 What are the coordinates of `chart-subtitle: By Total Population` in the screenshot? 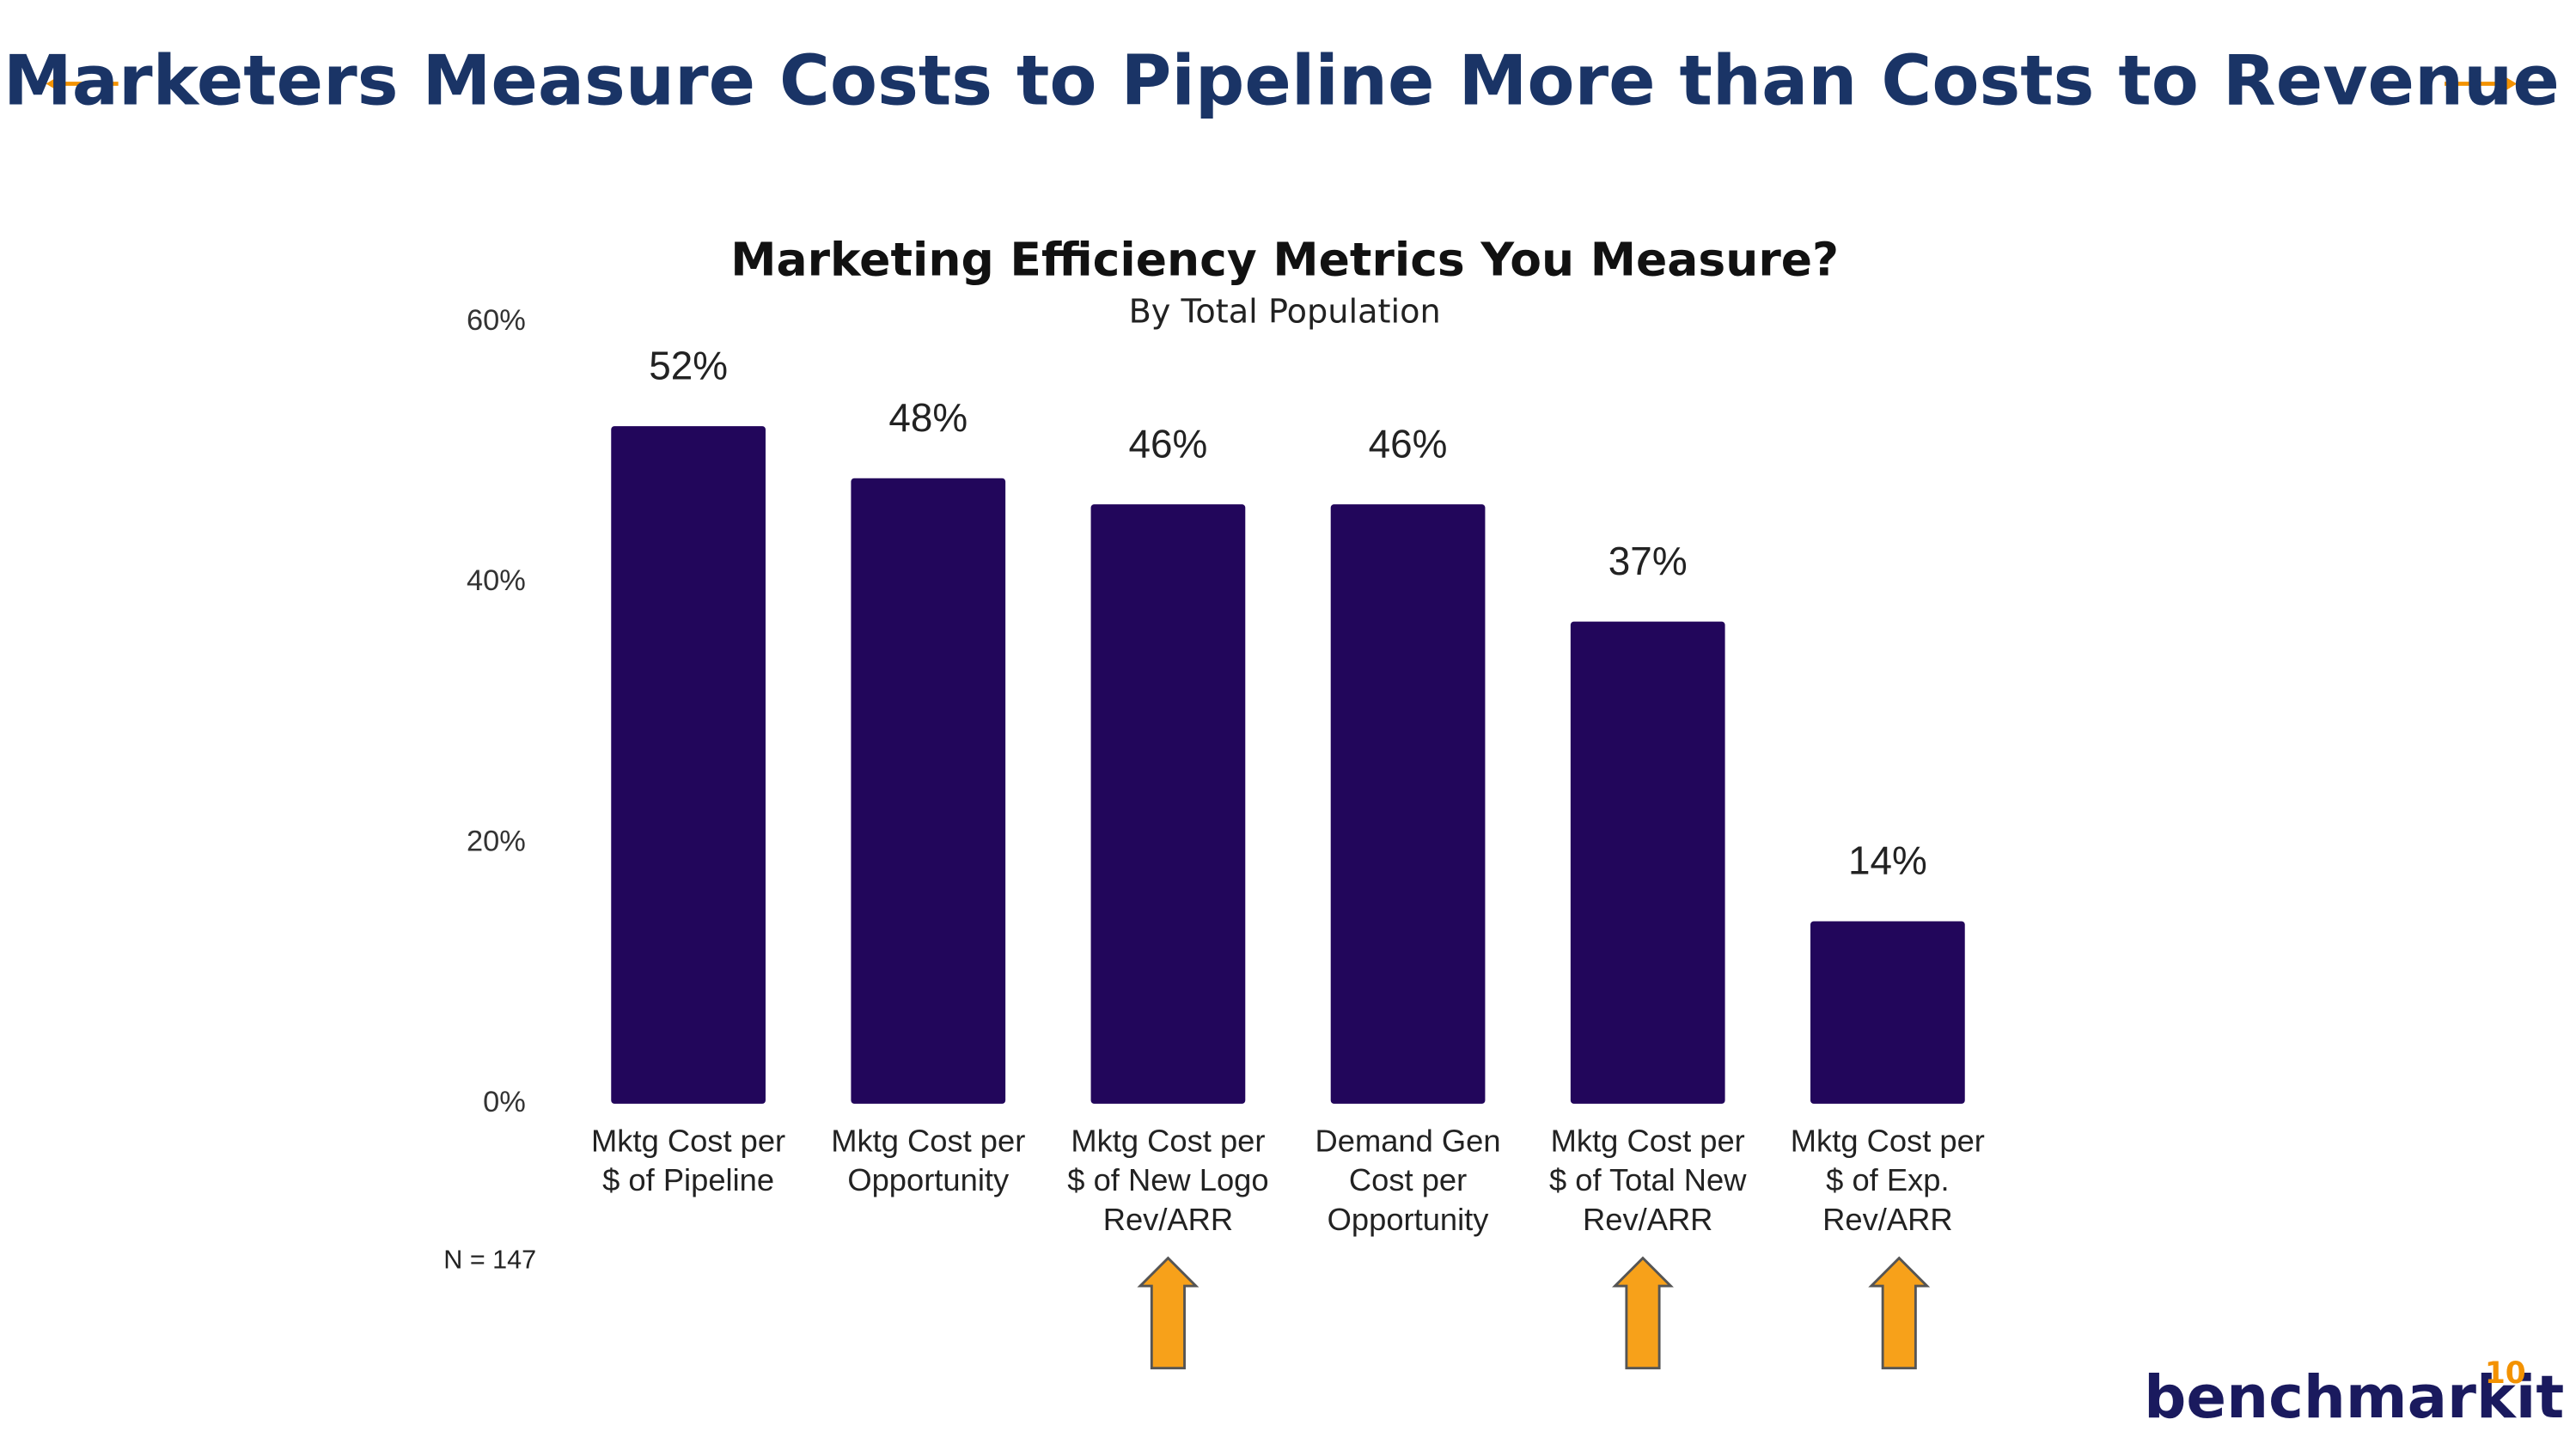 It's located at (1285, 313).